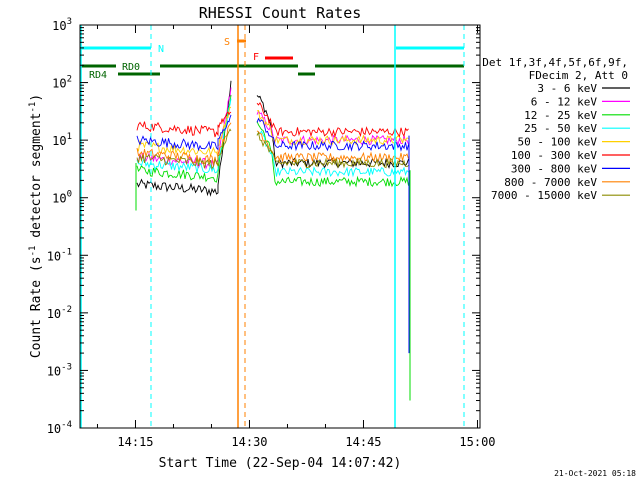 The height and width of the screenshot is (480, 640). What do you see at coordinates (59, 428) in the screenshot?
I see `y-tick-label: 10⁻⁴` at bounding box center [59, 428].